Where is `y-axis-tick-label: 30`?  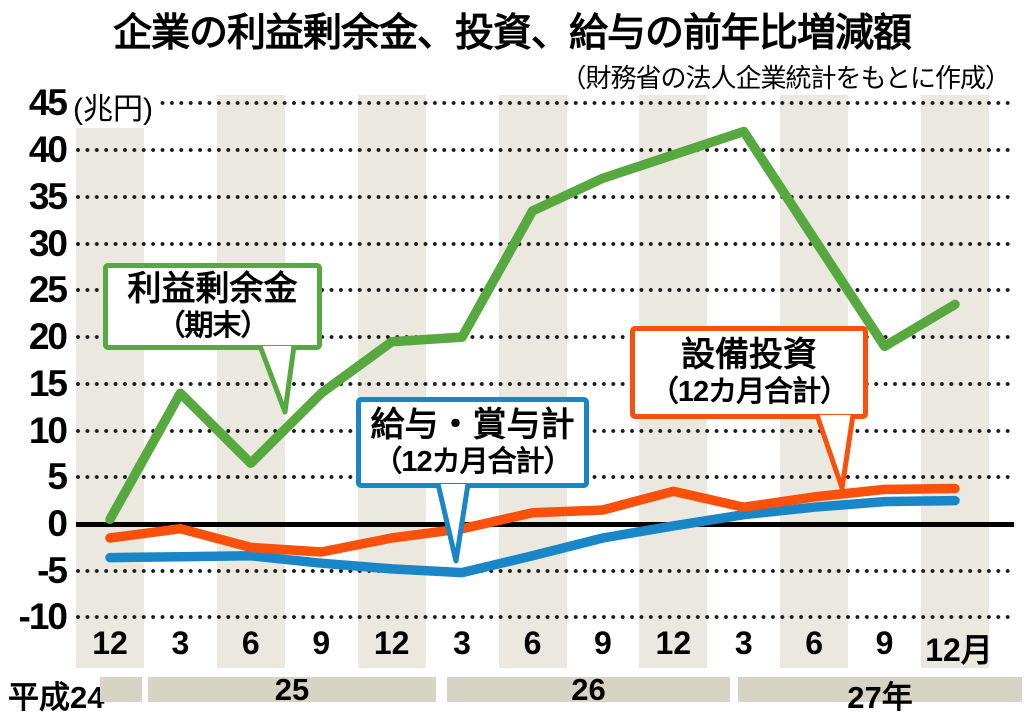 y-axis-tick-label: 30 is located at coordinates (48, 243).